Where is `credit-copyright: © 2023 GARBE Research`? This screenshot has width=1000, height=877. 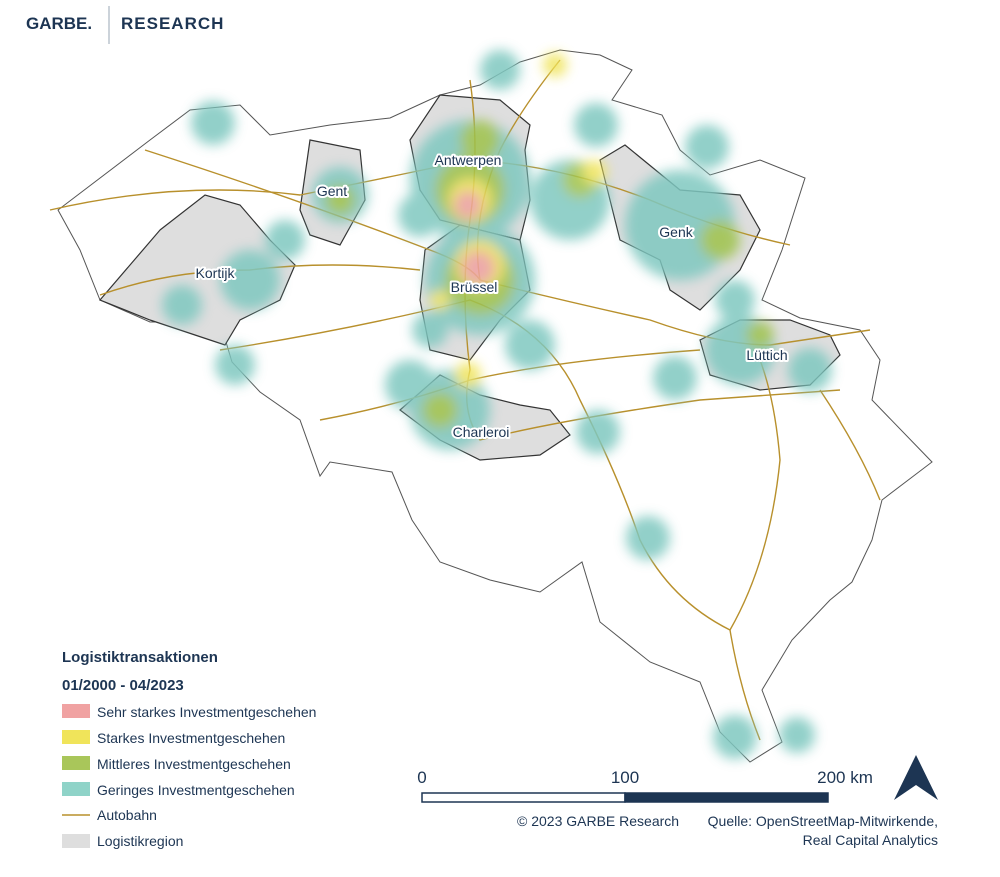
credit-copyright: © 2023 GARBE Research is located at coordinates (598, 821).